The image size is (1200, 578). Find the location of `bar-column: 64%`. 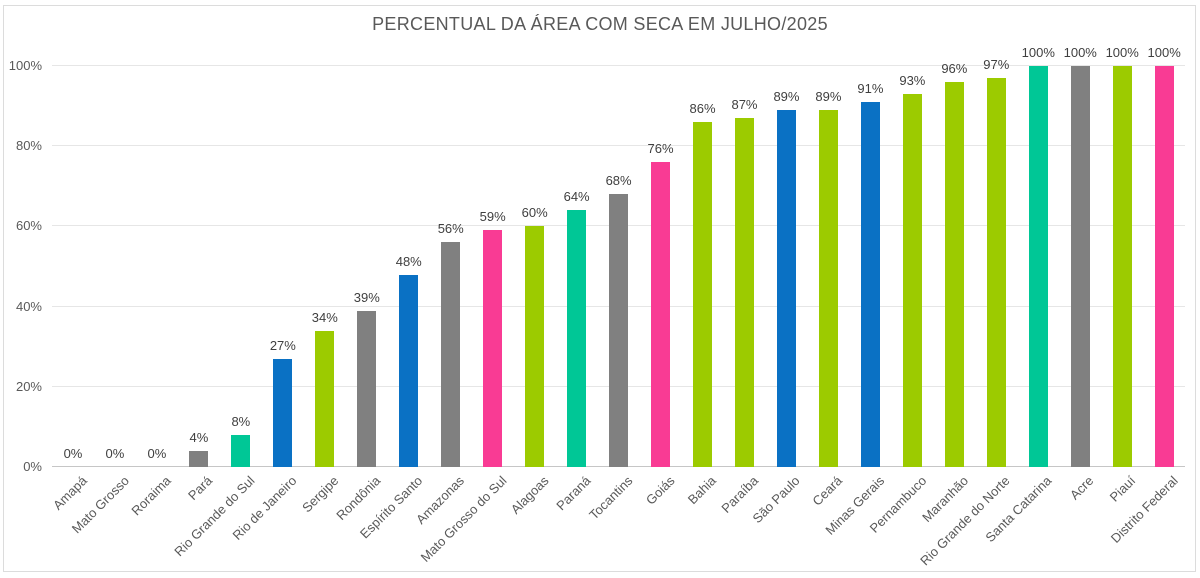

bar-column: 64% is located at coordinates (577, 266).